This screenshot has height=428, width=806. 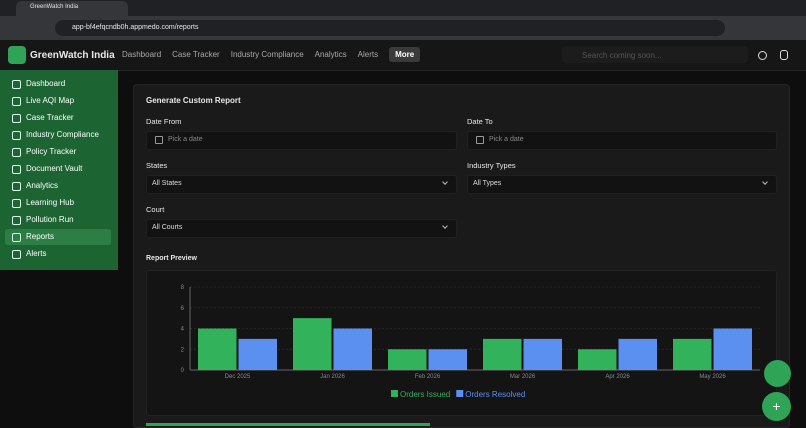 I want to click on field-label: Date To, so click(x=480, y=121).